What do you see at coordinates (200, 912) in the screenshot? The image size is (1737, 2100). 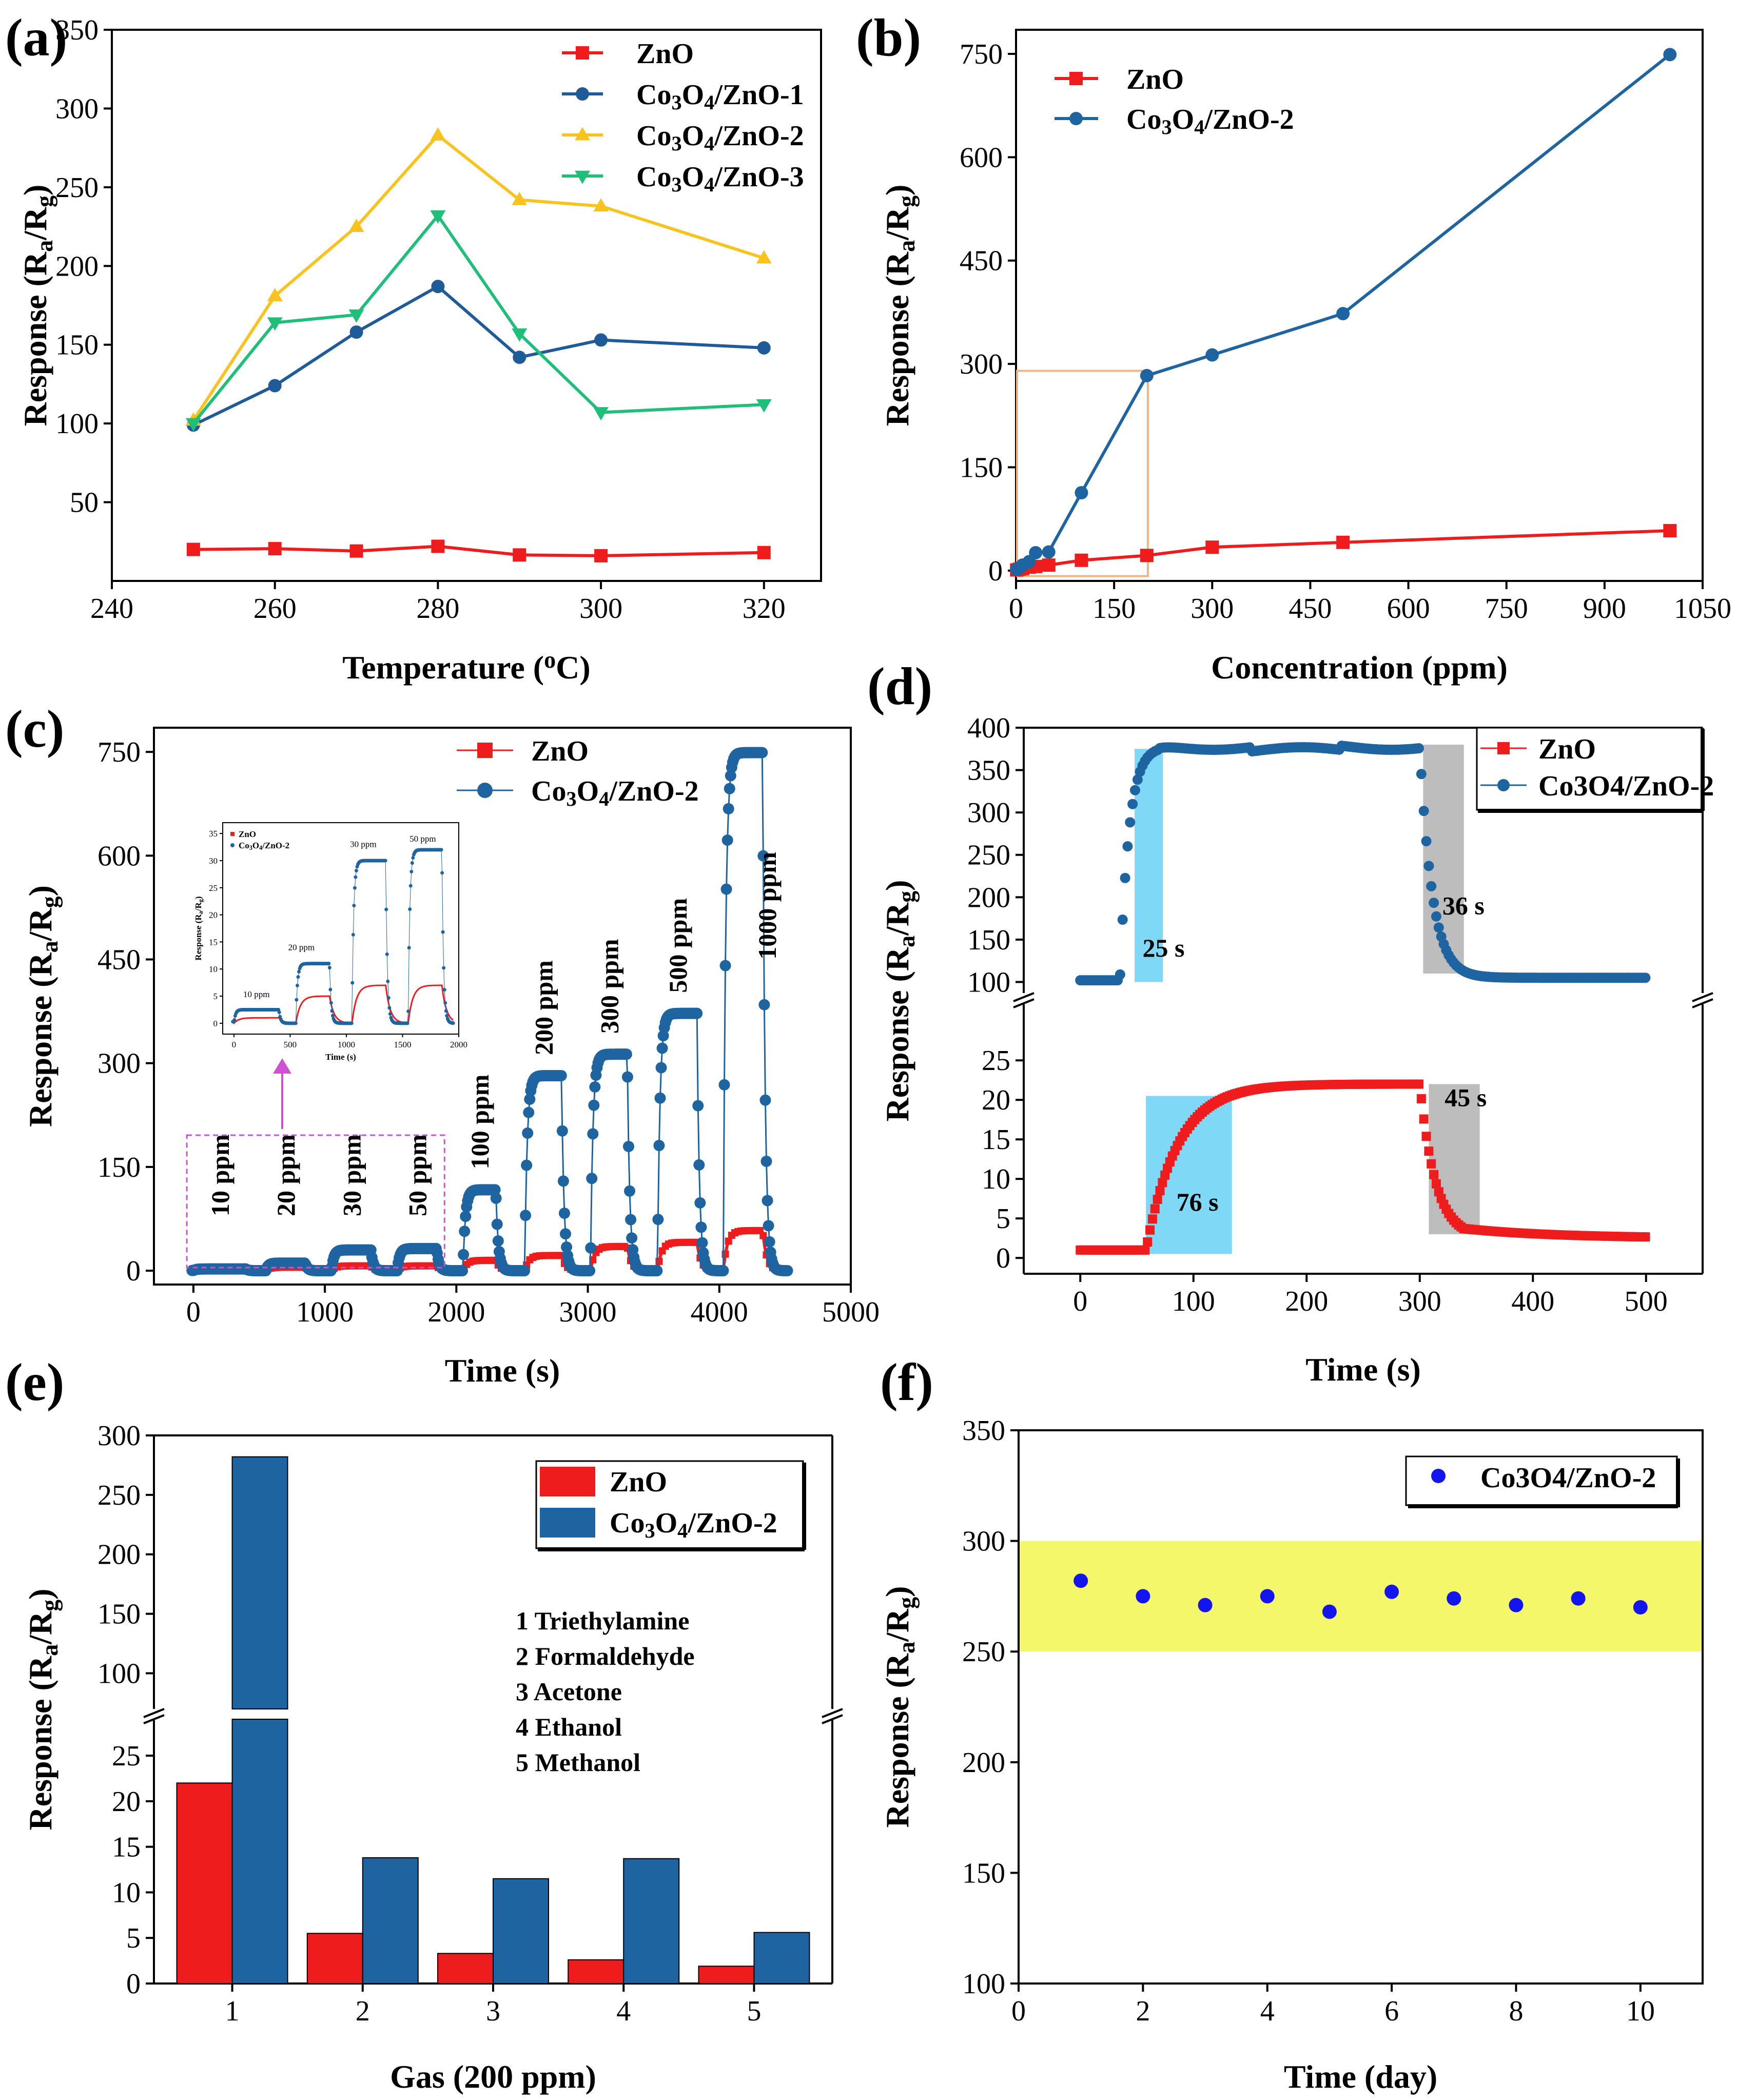 I see `inset-y-axis-title-part: a` at bounding box center [200, 912].